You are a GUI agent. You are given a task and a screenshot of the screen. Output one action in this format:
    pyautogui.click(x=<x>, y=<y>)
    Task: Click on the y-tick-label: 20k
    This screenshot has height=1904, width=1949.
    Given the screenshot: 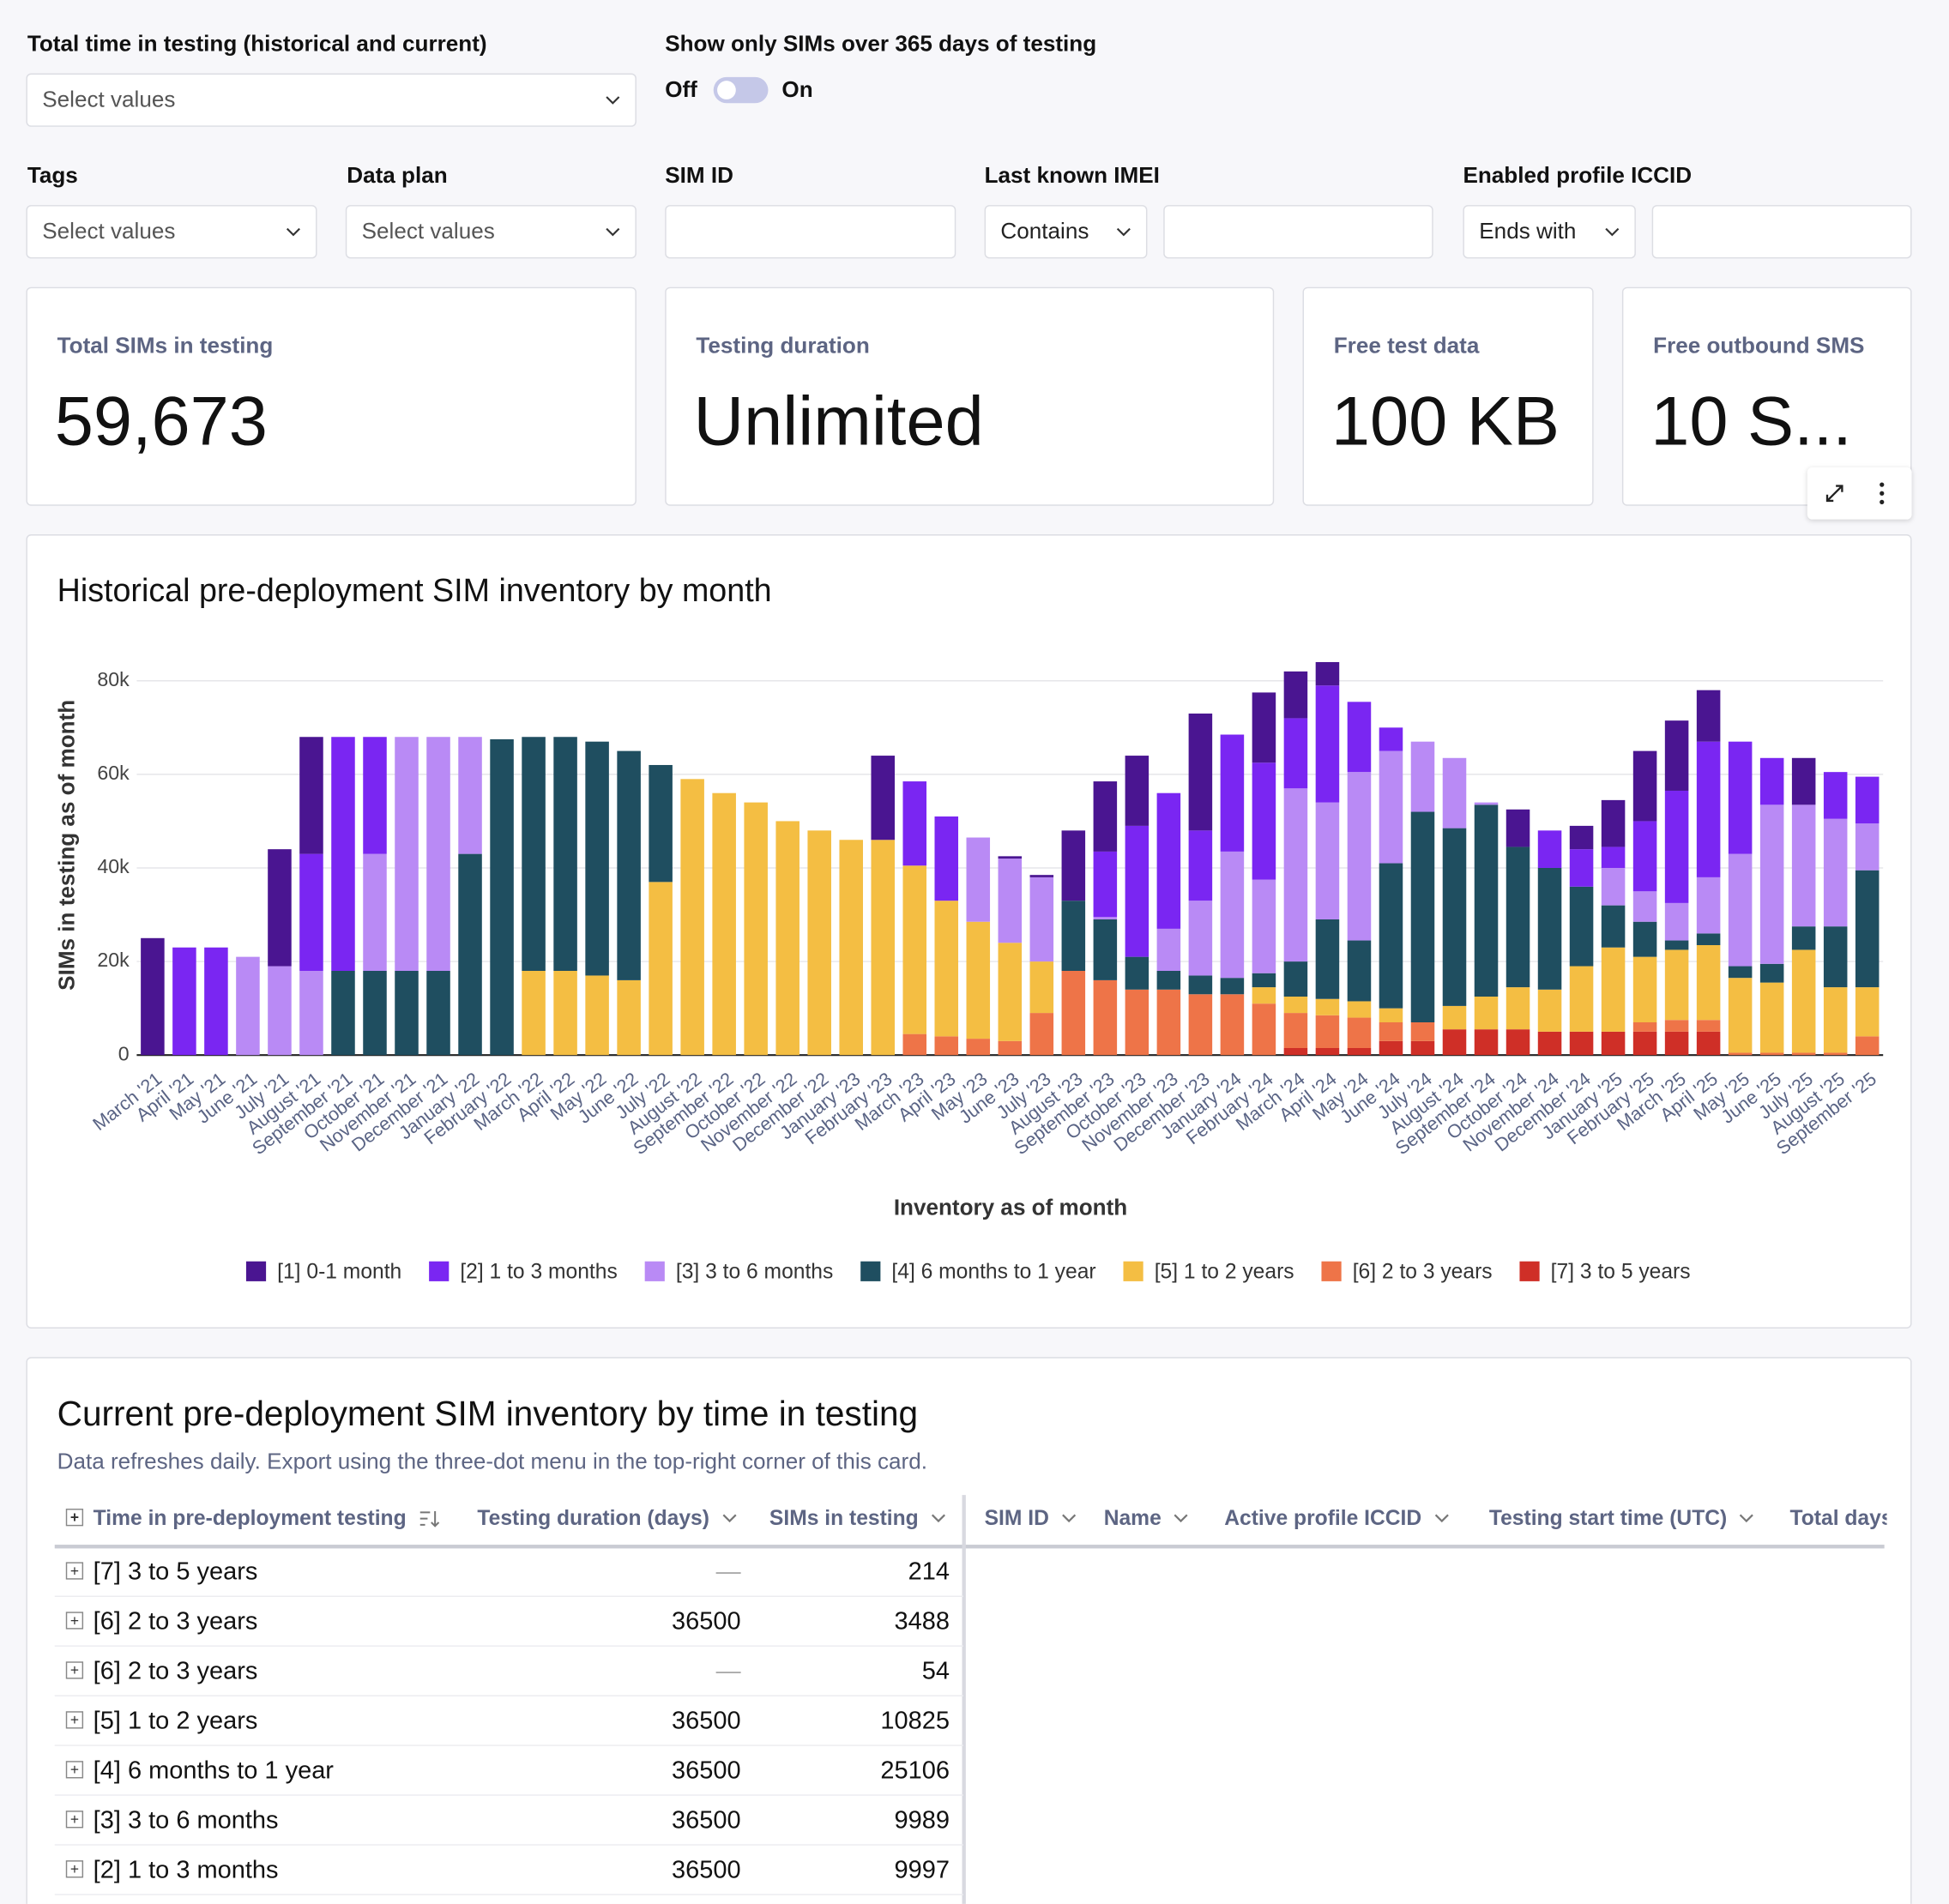 What is the action you would take?
    pyautogui.click(x=113, y=960)
    